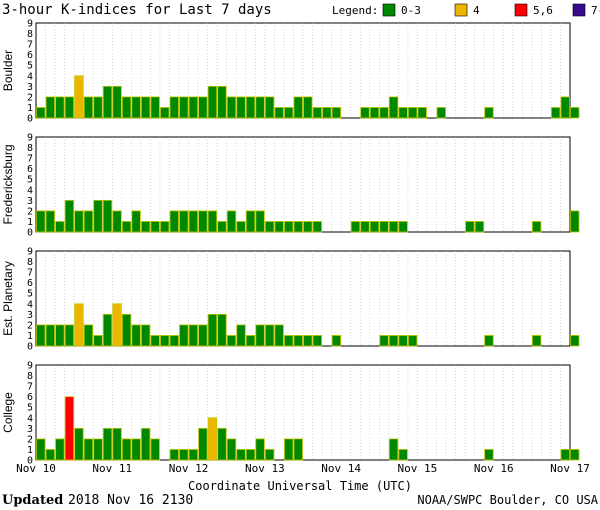 The image size is (600, 510). What do you see at coordinates (112, 468) in the screenshot?
I see `x-tick-label: Nov 11` at bounding box center [112, 468].